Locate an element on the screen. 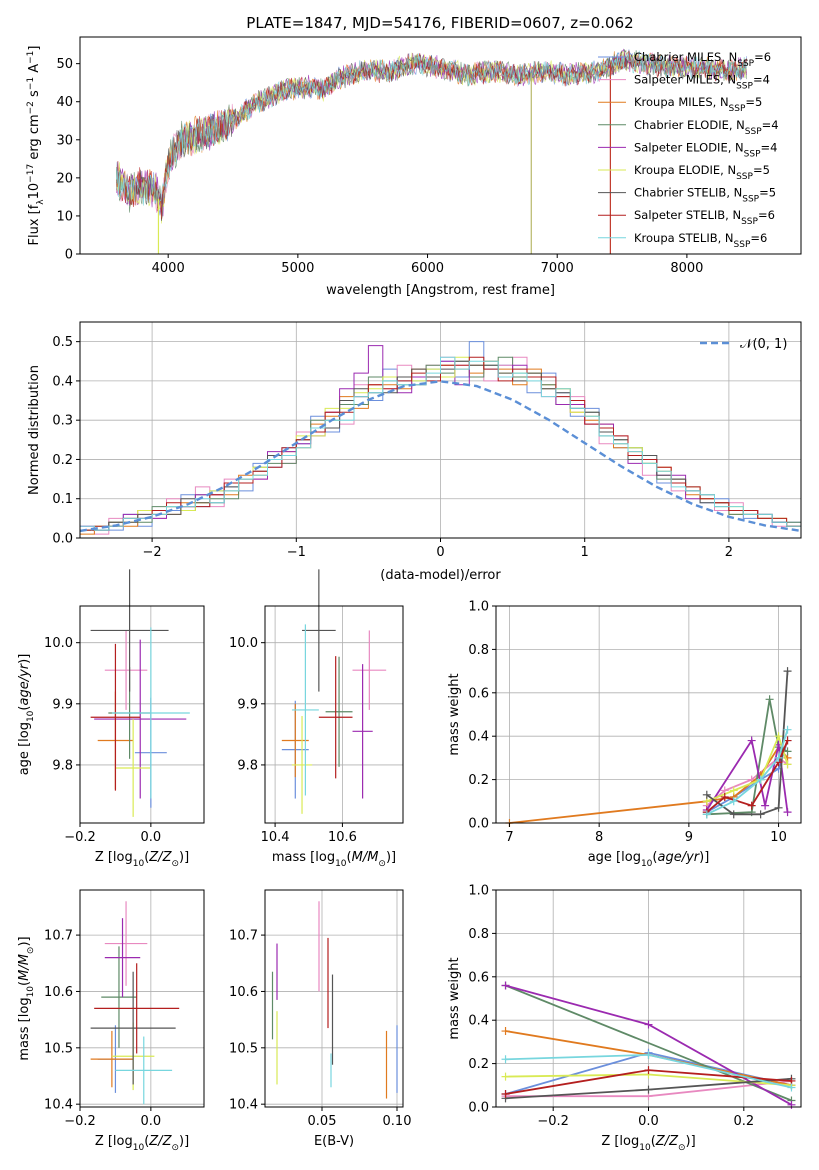  x-tick-label: −1 is located at coordinates (296, 552).